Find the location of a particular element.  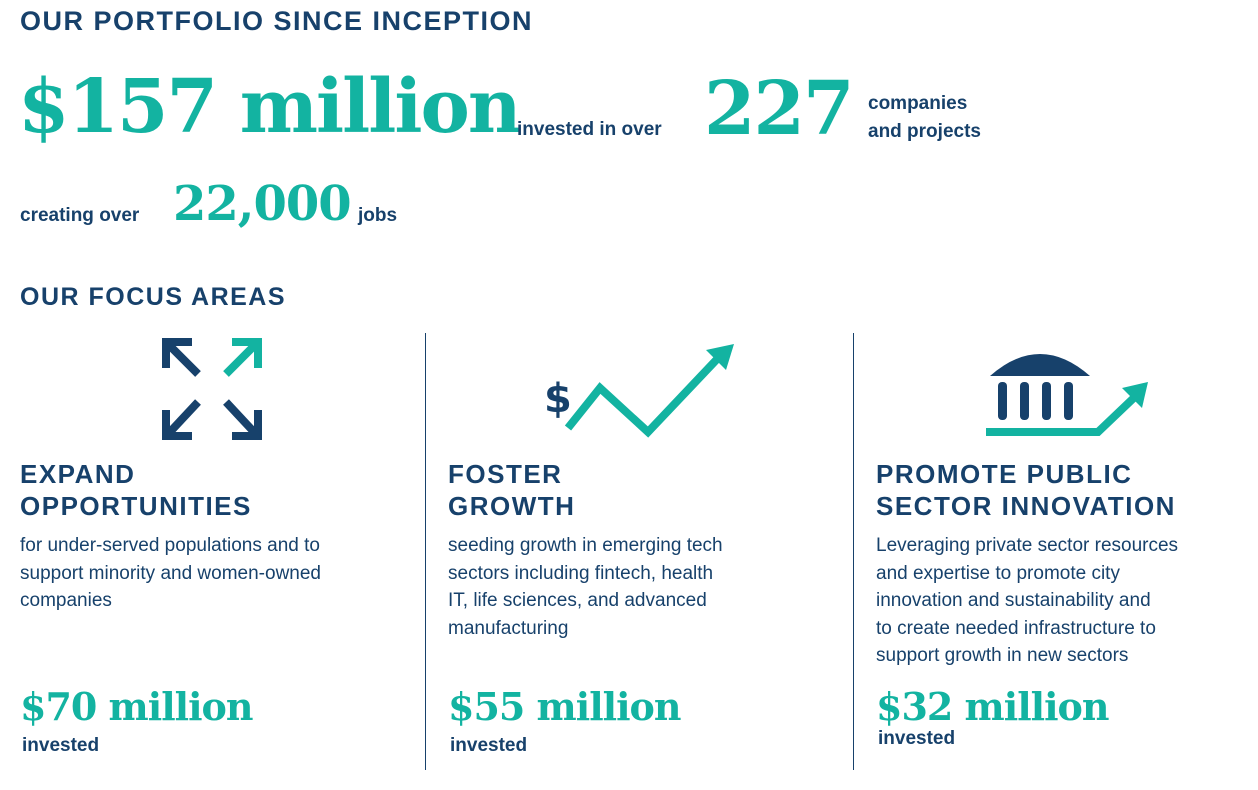

focus-area-title-line2: OPPORTUNITIES is located at coordinates (136, 506).